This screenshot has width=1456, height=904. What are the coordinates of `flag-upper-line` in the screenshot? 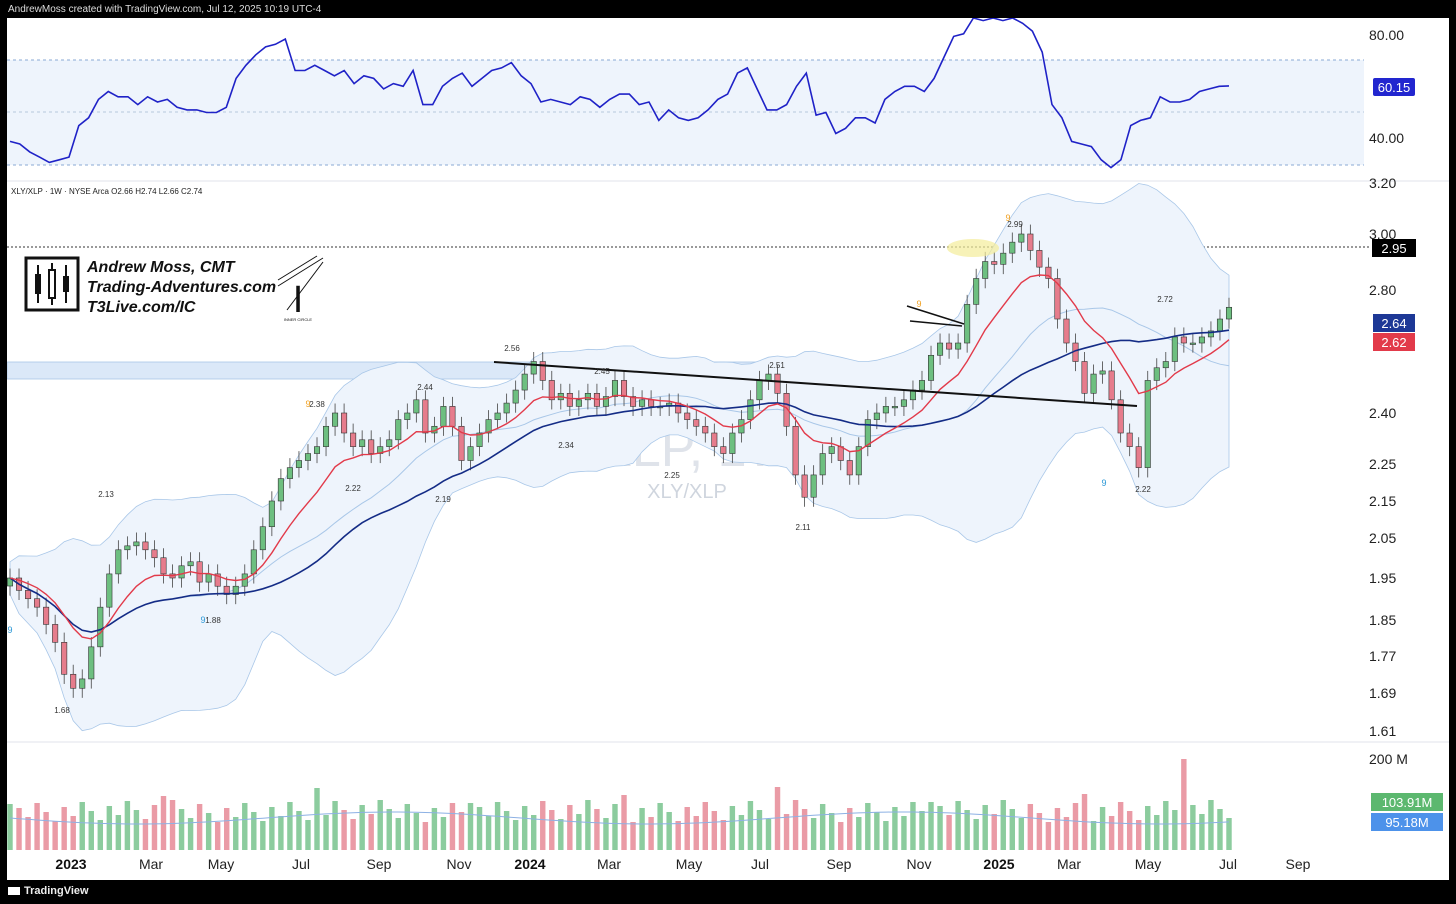 It's located at (936, 323).